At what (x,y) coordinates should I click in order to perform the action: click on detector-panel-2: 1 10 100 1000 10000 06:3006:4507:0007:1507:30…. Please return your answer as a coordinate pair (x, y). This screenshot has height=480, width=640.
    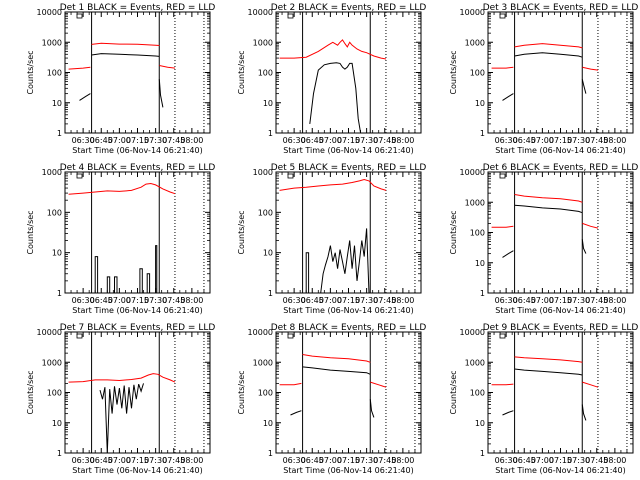
    Looking at the image, I should click on (331, 79).